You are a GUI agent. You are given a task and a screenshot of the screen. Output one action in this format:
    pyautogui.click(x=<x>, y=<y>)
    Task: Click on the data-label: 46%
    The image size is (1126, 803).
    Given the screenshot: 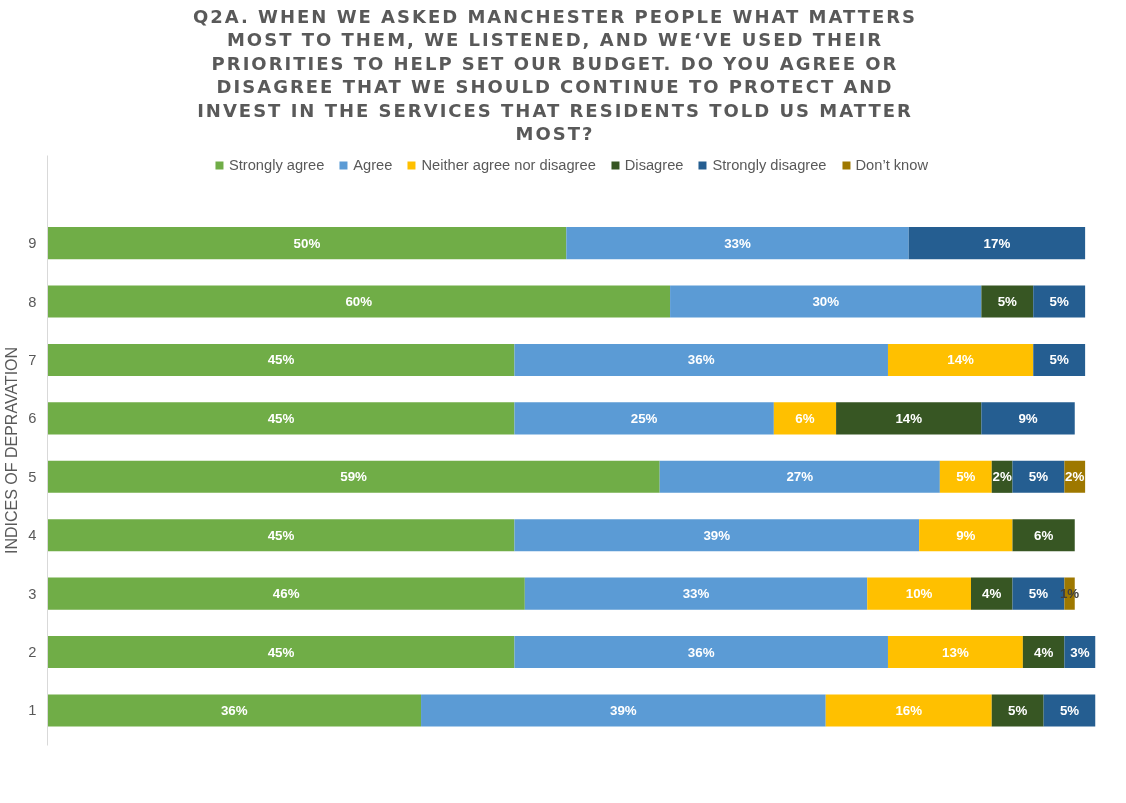 What is the action you would take?
    pyautogui.click(x=286, y=594)
    